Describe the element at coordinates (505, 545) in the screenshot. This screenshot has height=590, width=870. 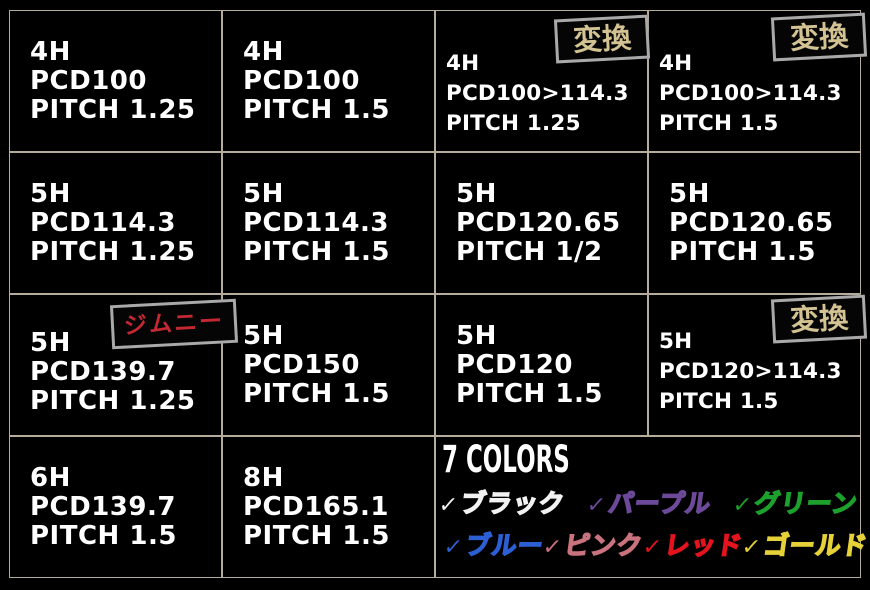
I see `color-label: ブルー` at that location.